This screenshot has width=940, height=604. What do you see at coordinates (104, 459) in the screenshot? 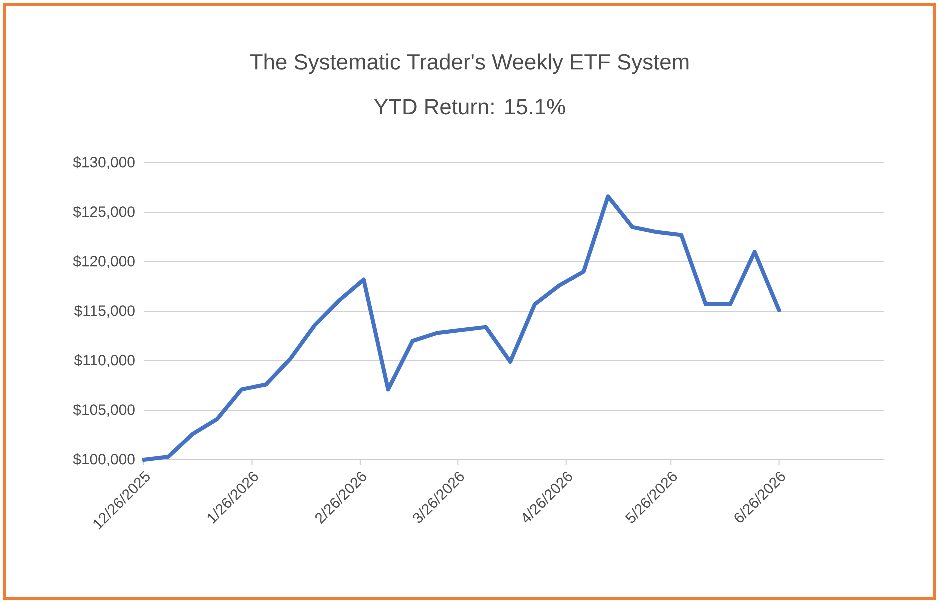
I see `y-tick-label: $100,000` at bounding box center [104, 459].